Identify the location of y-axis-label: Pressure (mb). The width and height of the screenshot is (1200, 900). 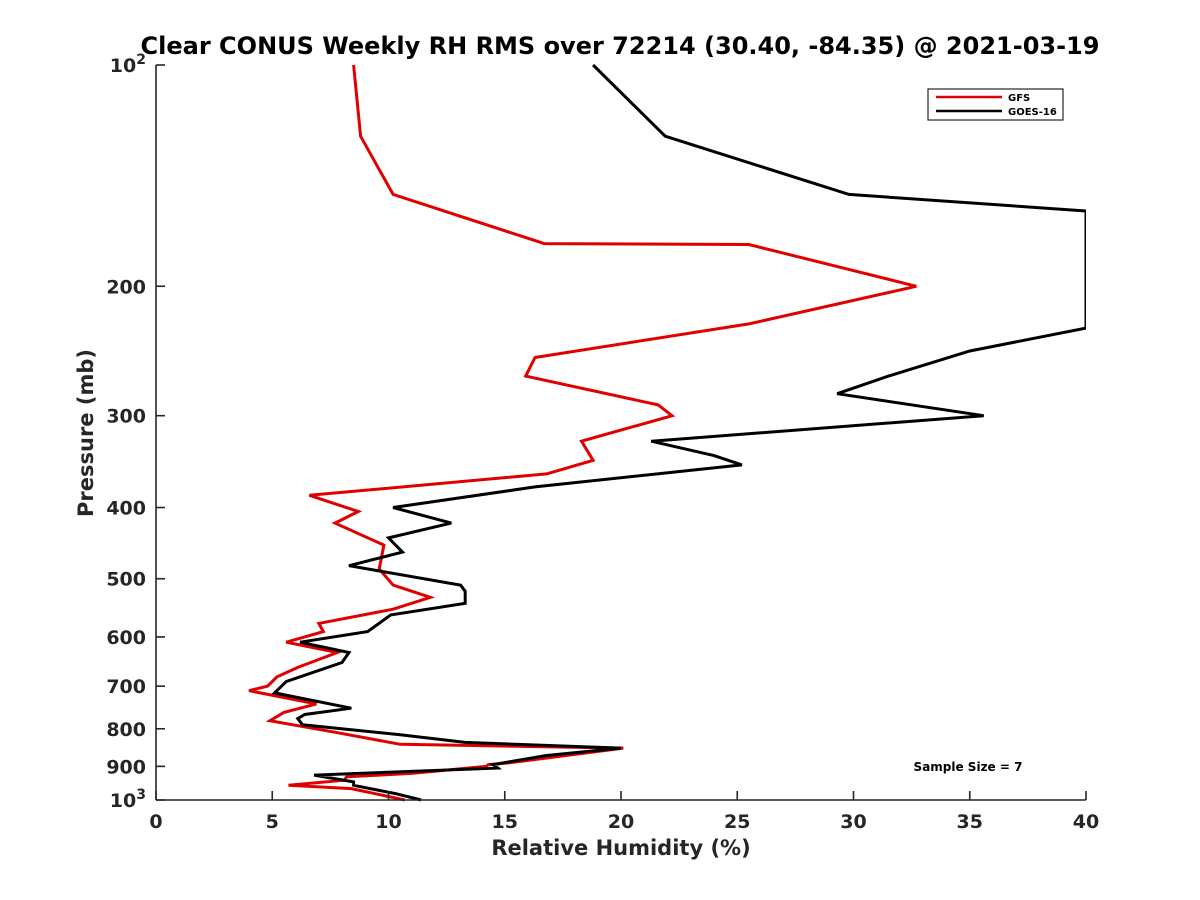
(86, 433).